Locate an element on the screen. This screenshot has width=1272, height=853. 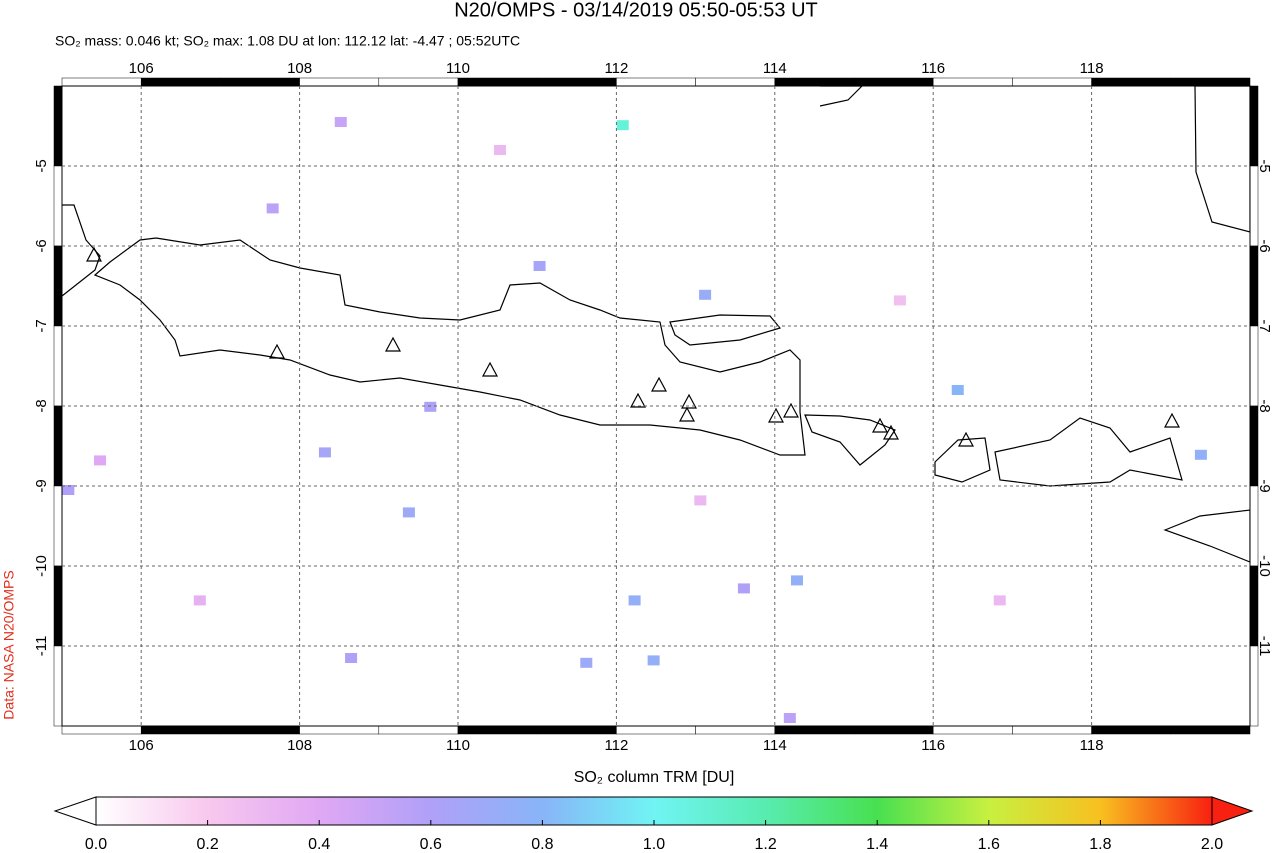
y-tick-label-left: -6 is located at coordinates (41, 245).